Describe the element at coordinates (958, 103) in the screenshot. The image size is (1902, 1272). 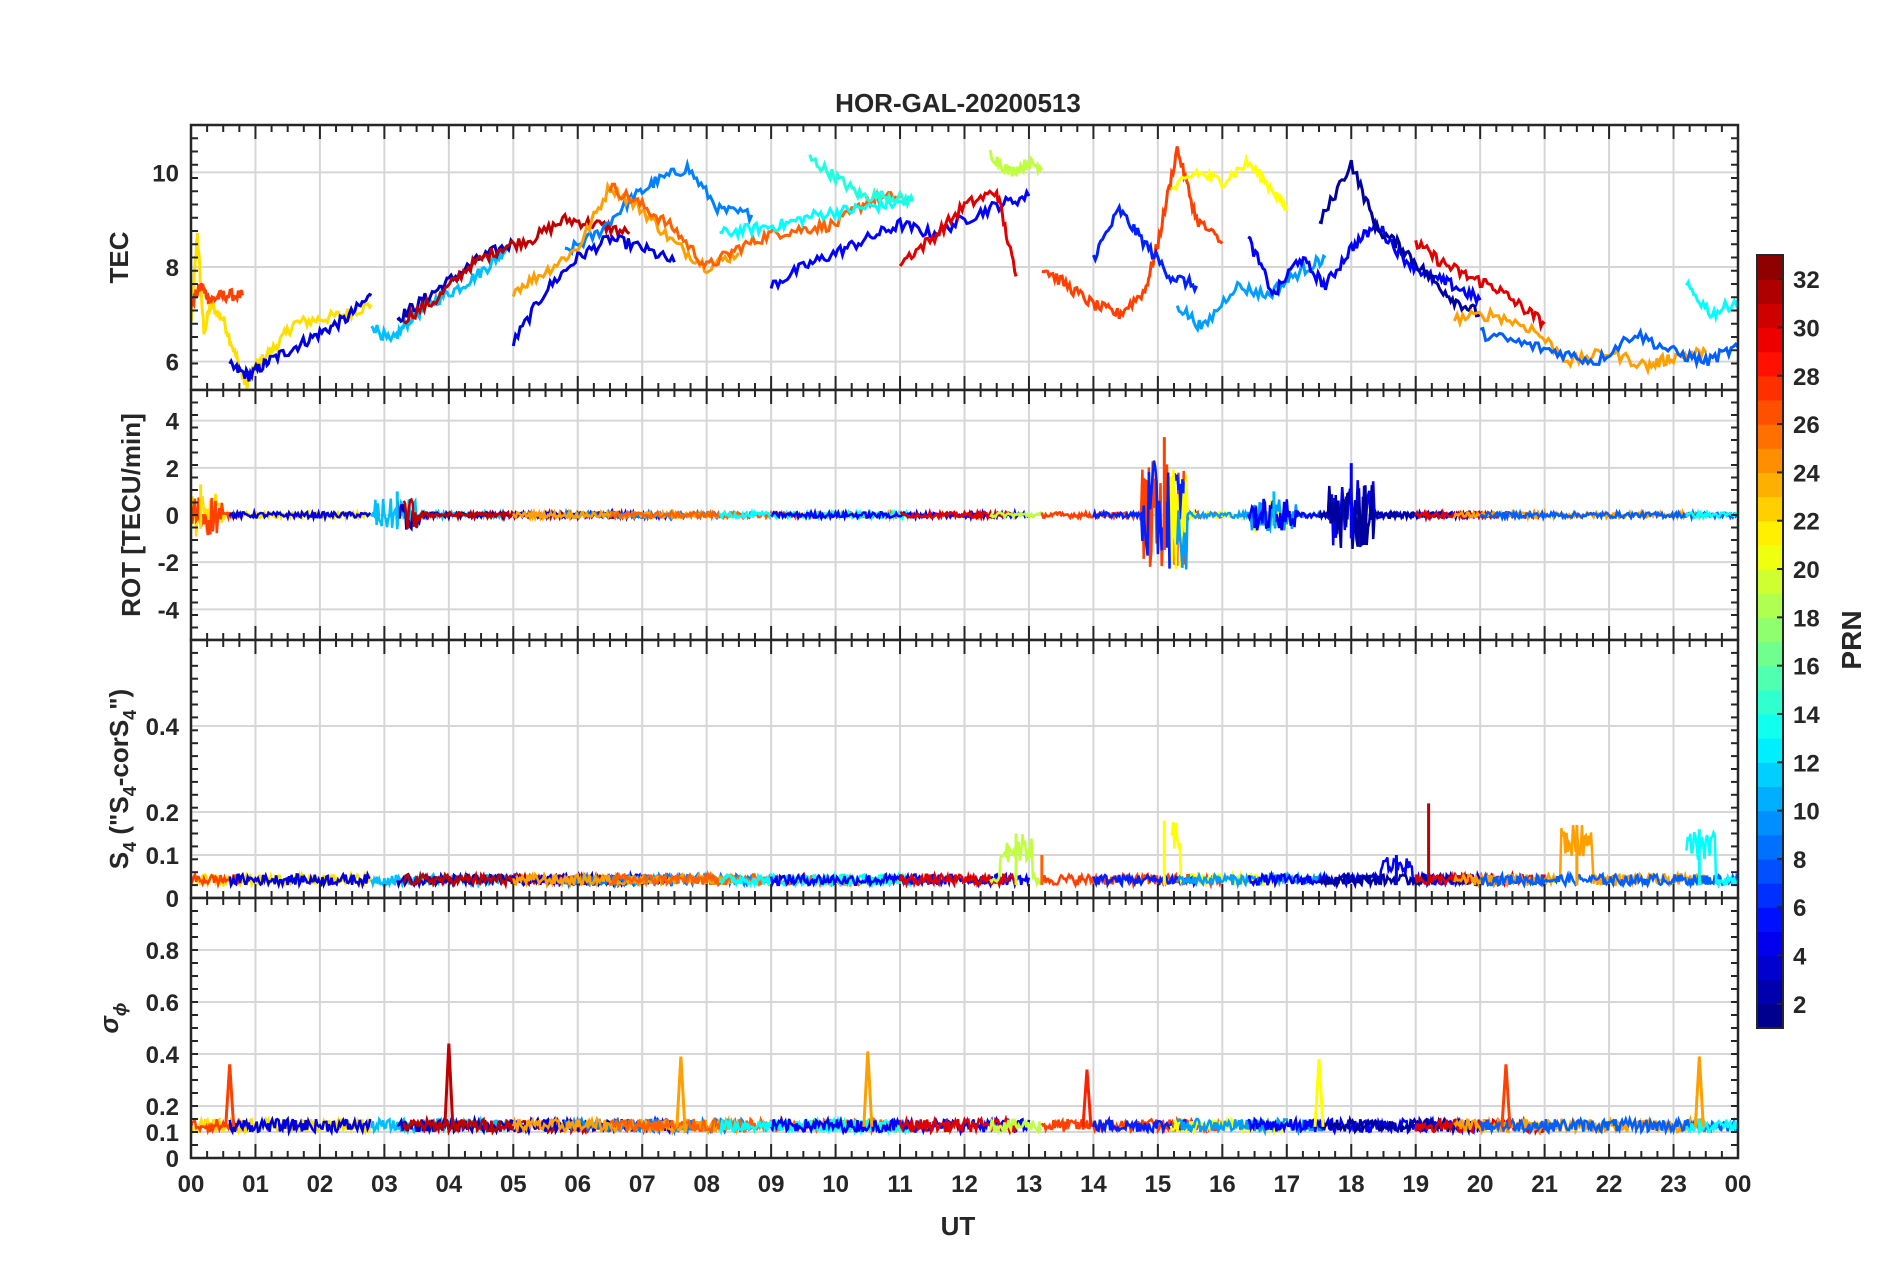
I see `figure-title: HOR-GAL-20200513` at that location.